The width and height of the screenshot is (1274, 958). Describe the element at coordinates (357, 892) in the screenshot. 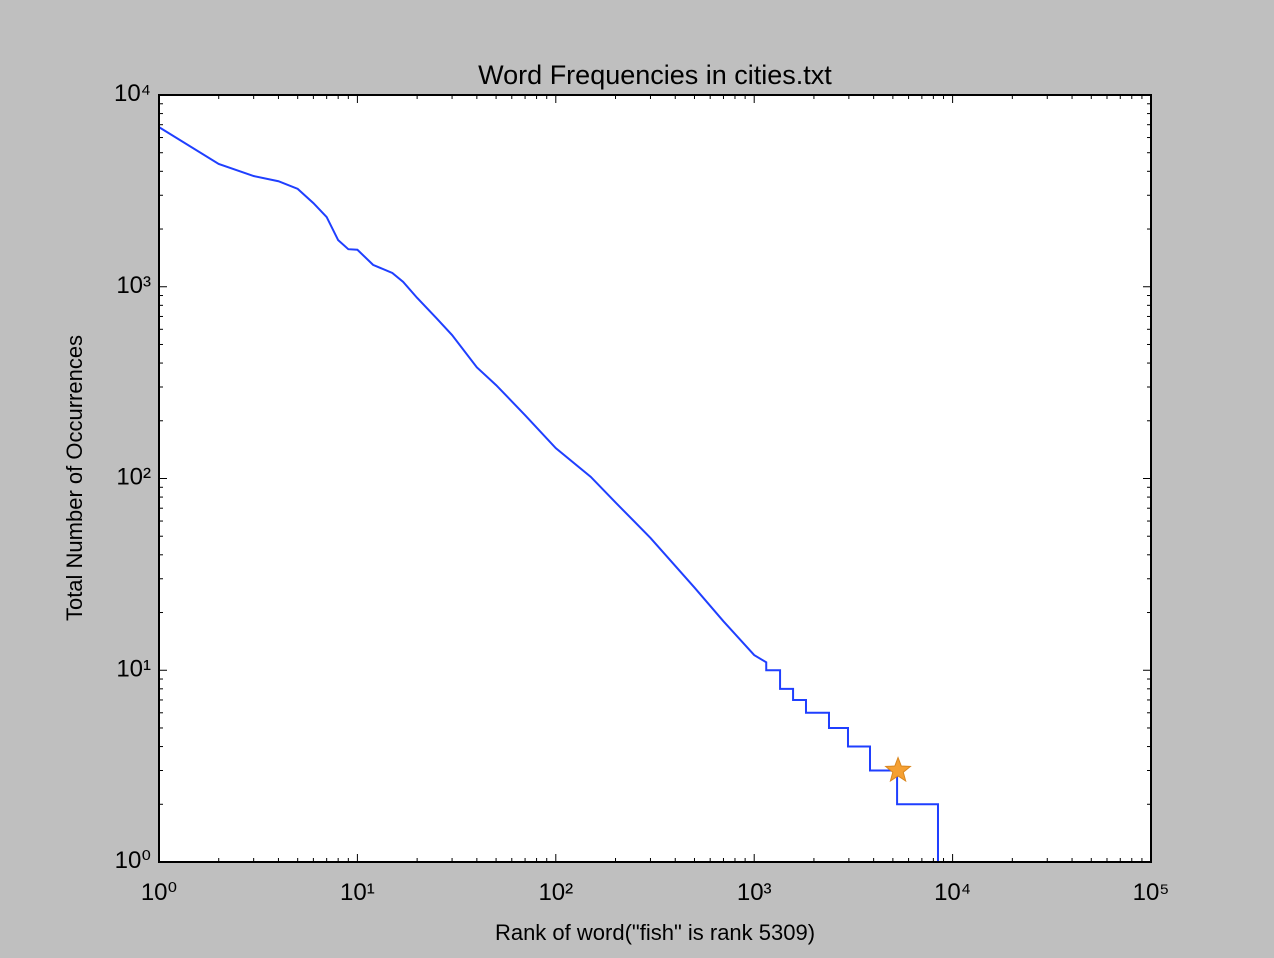

I see `x-tick-label: 10¹` at that location.